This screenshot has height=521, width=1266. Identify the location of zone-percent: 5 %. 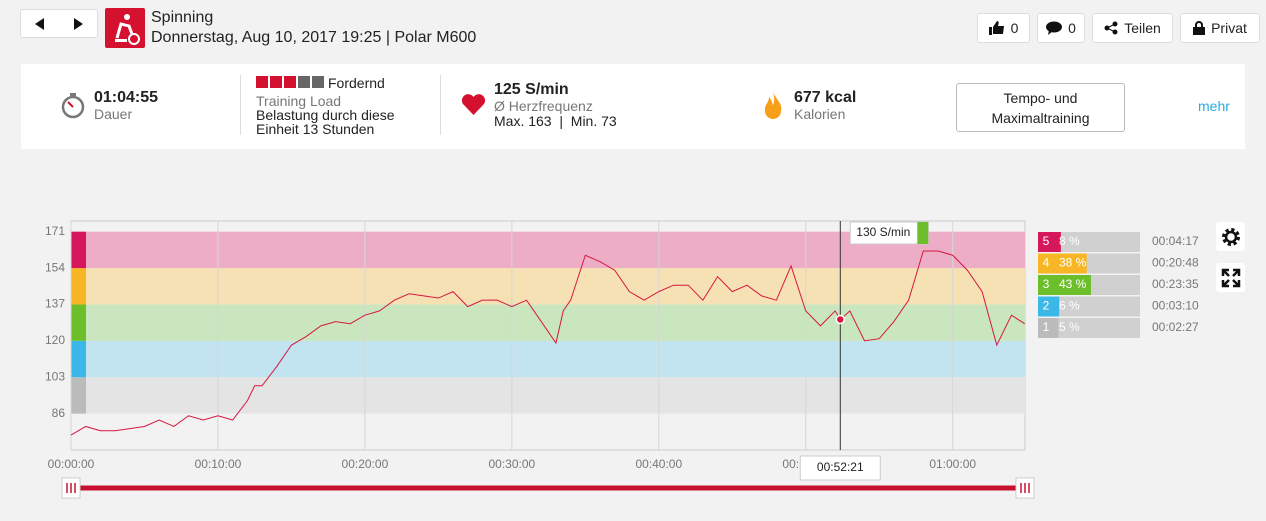
(1069, 327).